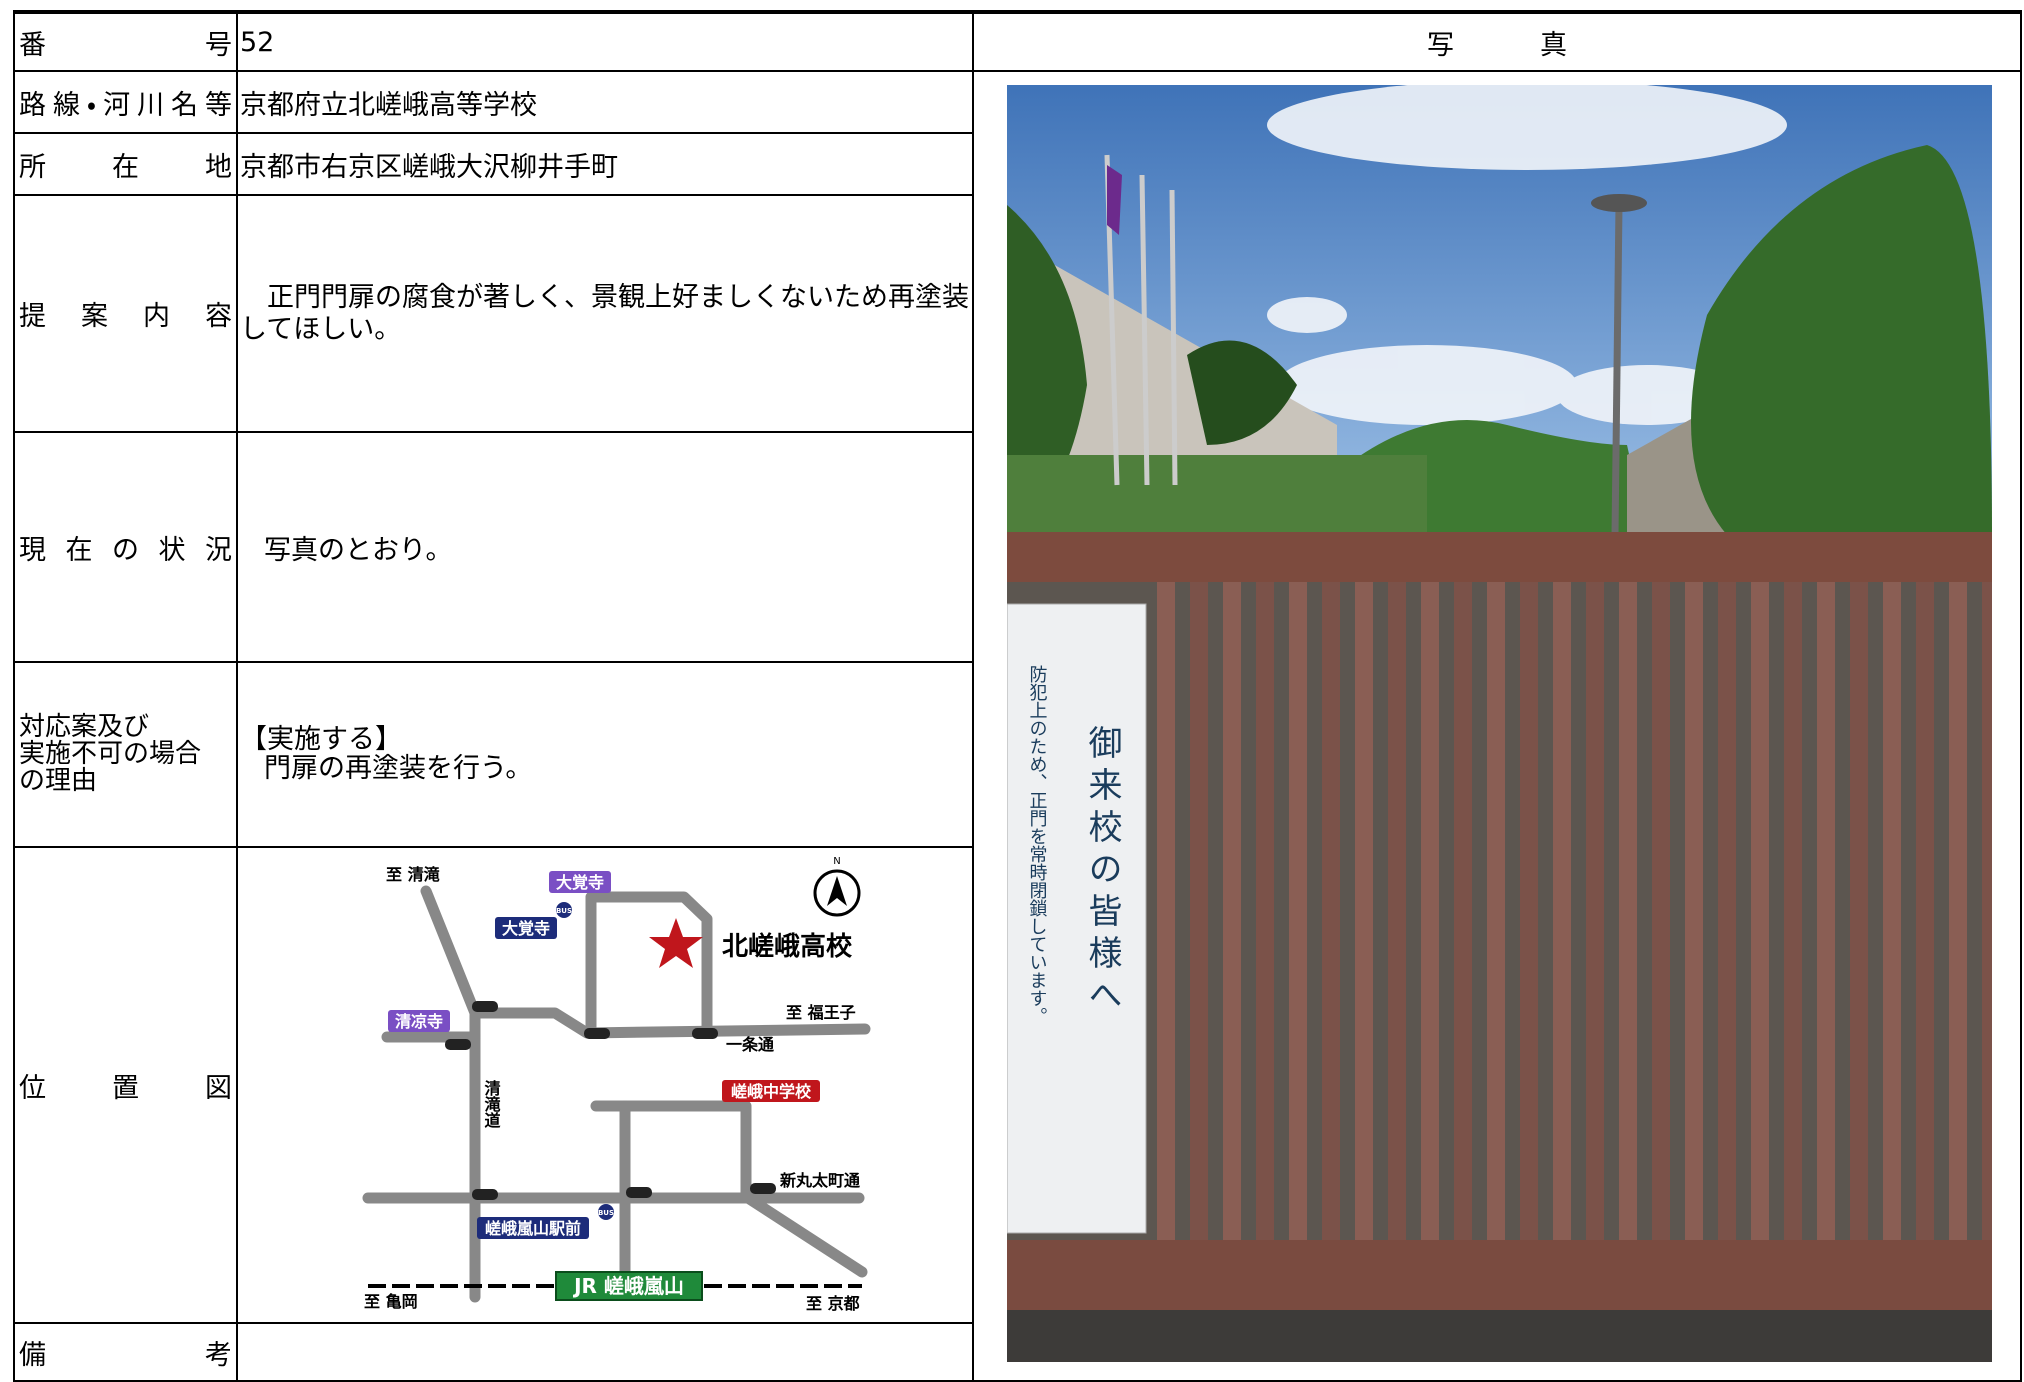 The height and width of the screenshot is (1382, 2024). Describe the element at coordinates (1617, 370) in the screenshot. I see `lamp-post` at that location.